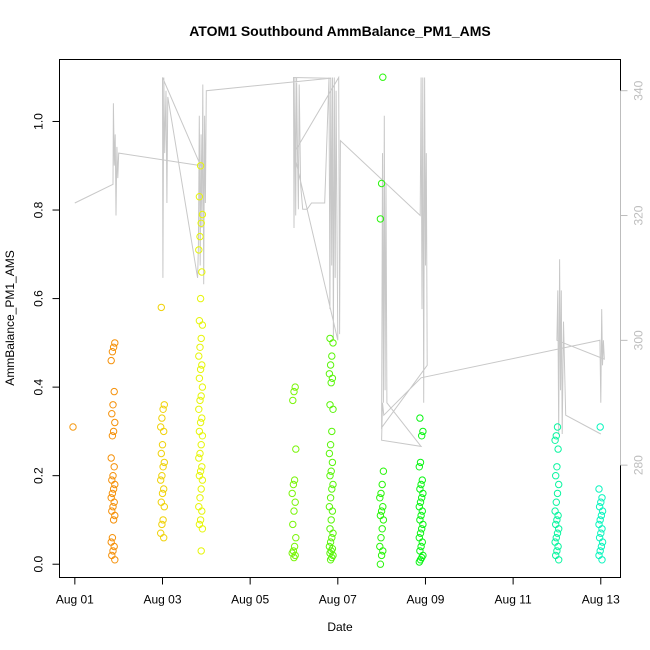 The width and height of the screenshot is (650, 650). What do you see at coordinates (601, 600) in the screenshot?
I see `x-tick-label: Aug 13` at bounding box center [601, 600].